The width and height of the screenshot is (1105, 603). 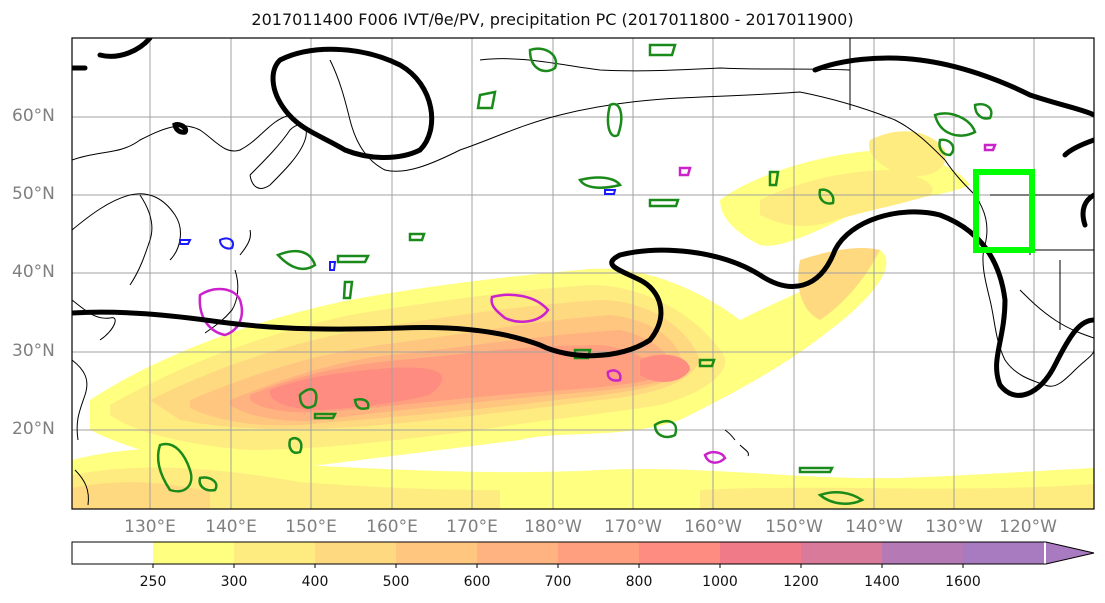 What do you see at coordinates (633, 527) in the screenshot?
I see `lon-label: 170°W` at bounding box center [633, 527].